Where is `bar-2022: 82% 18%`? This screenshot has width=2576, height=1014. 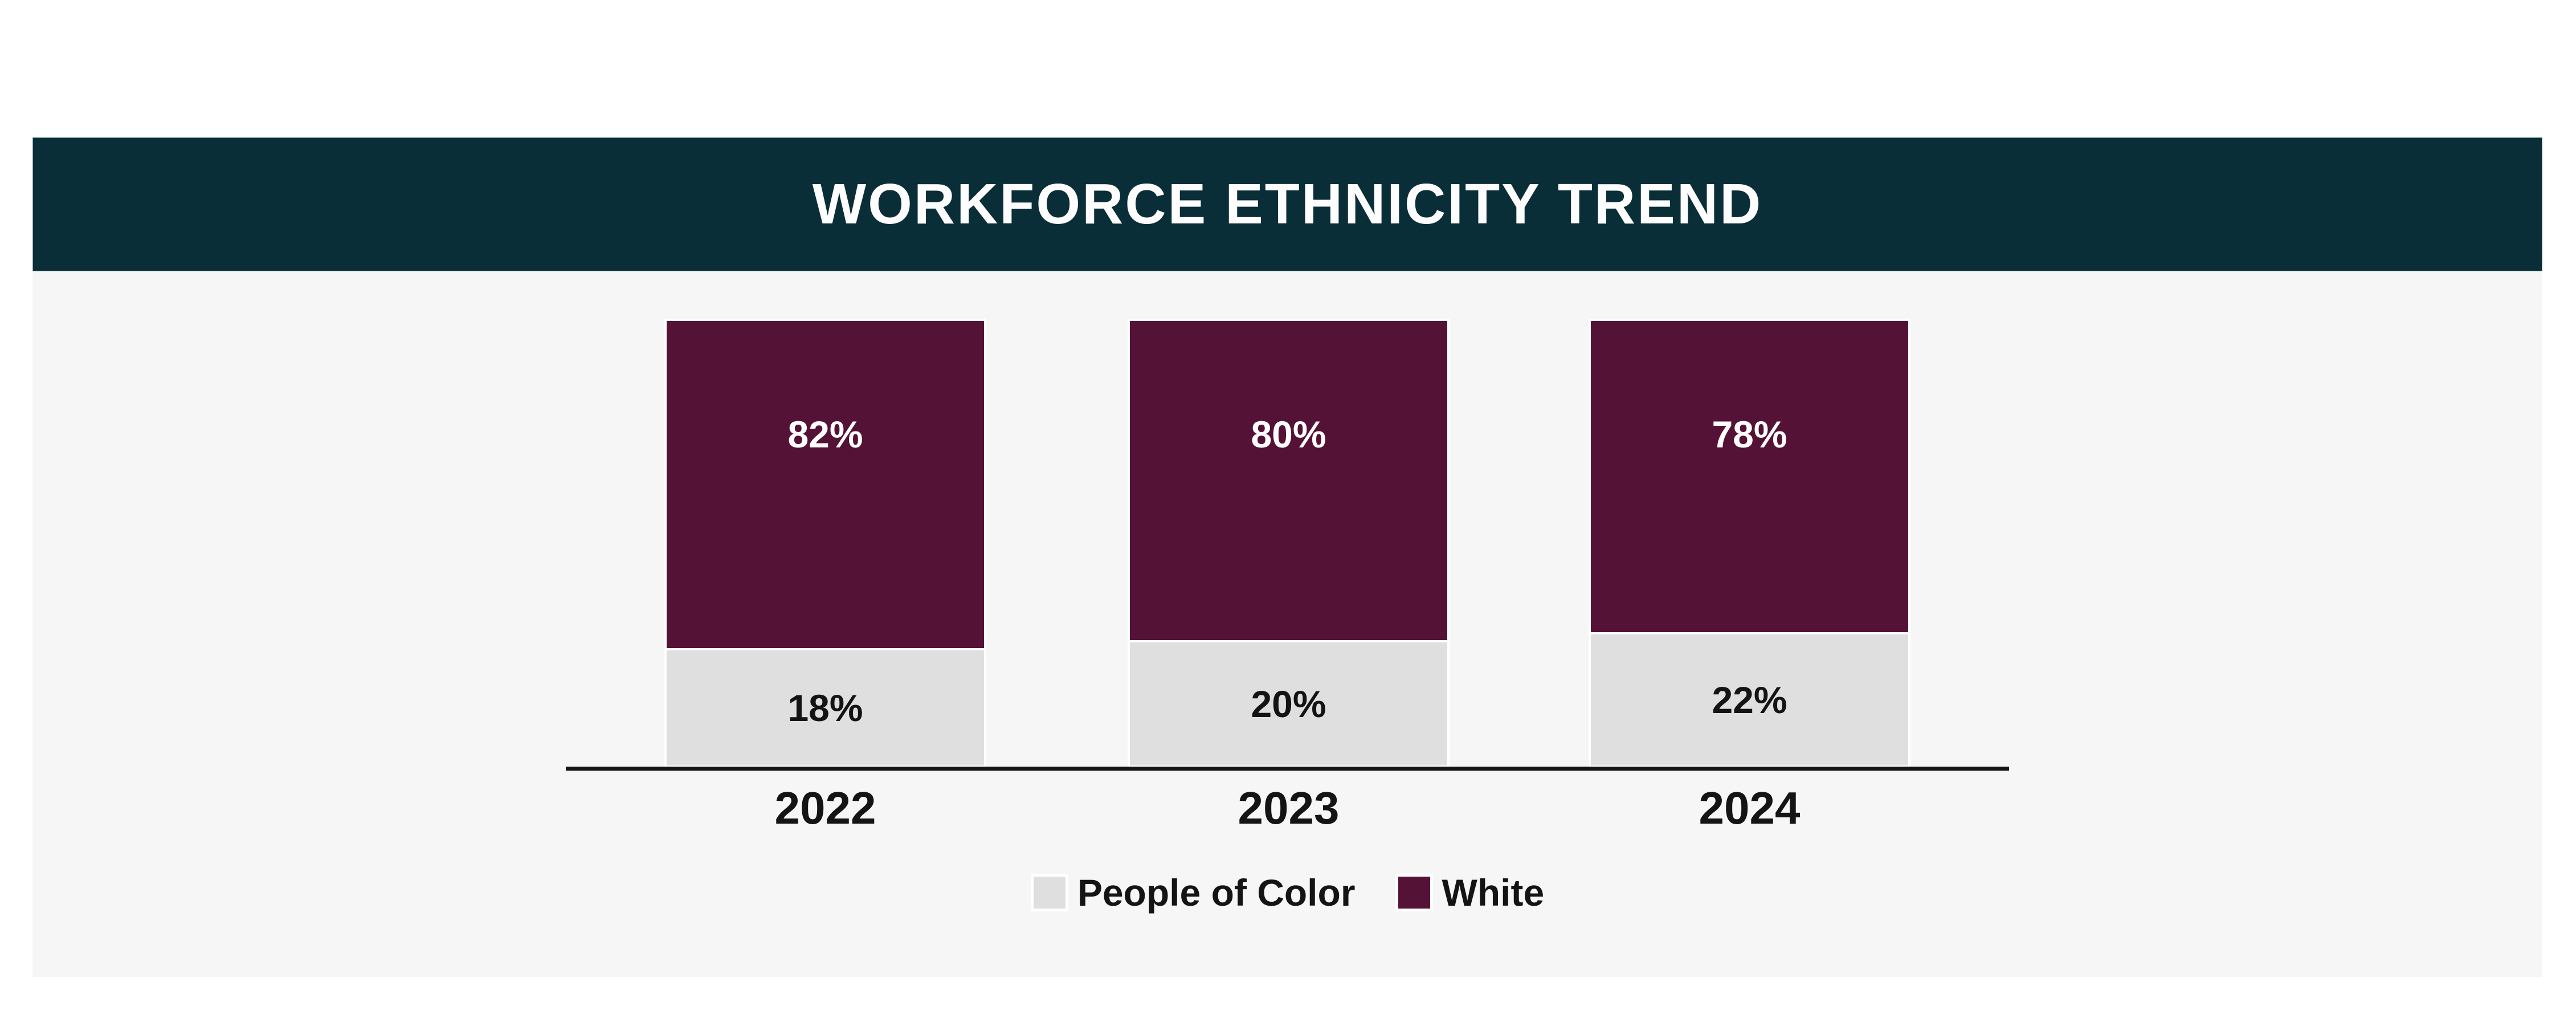
bar-2022: 82% 18% is located at coordinates (825, 543).